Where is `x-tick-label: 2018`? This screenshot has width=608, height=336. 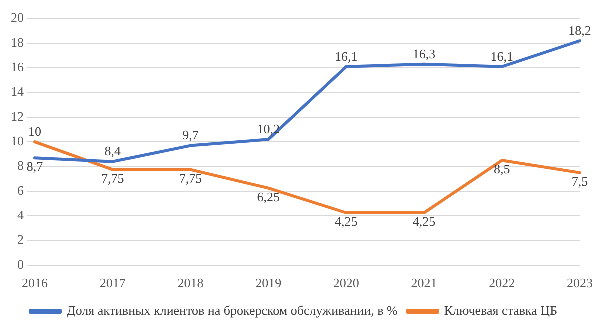 x-tick-label: 2018 is located at coordinates (191, 283).